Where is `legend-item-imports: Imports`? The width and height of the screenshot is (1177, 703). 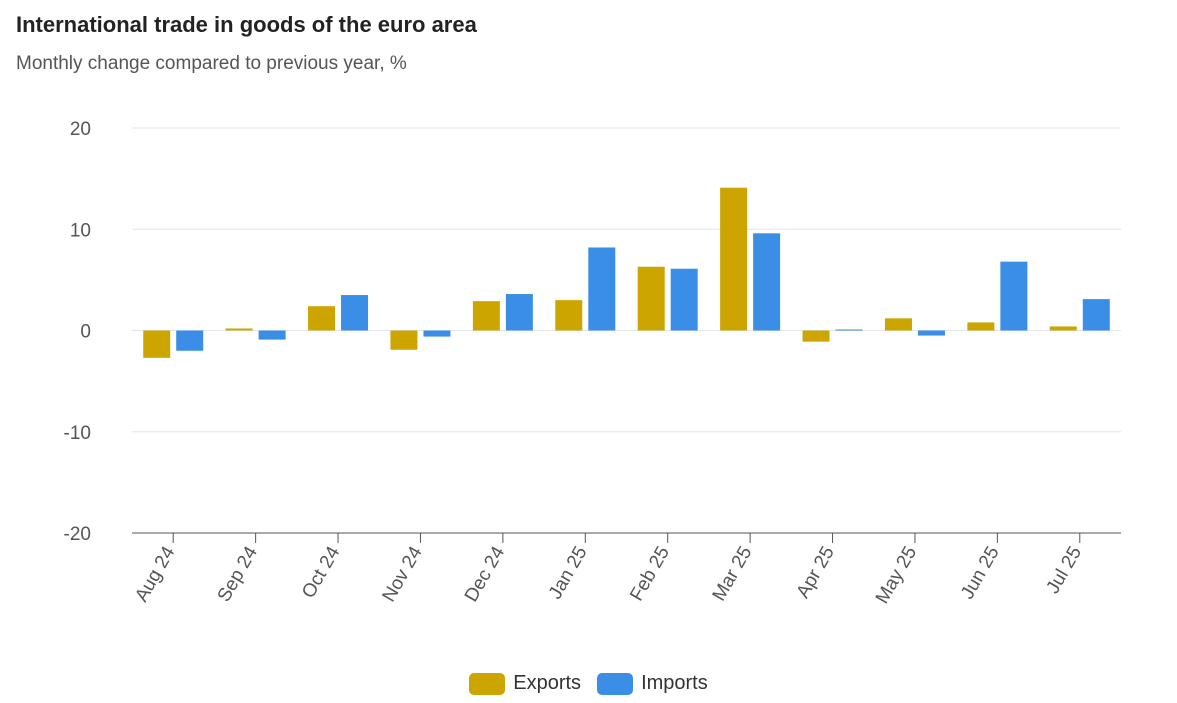
legend-item-imports: Imports is located at coordinates (652, 683).